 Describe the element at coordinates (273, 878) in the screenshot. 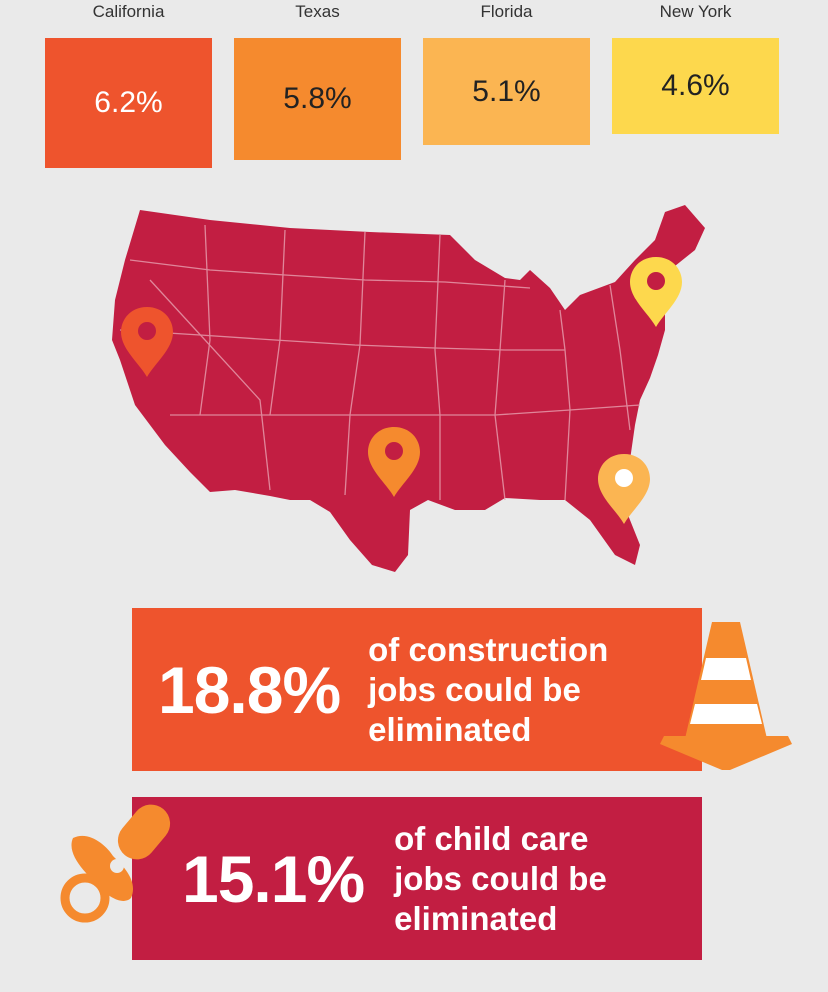

I see `childcare-percent: 15.1%` at that location.